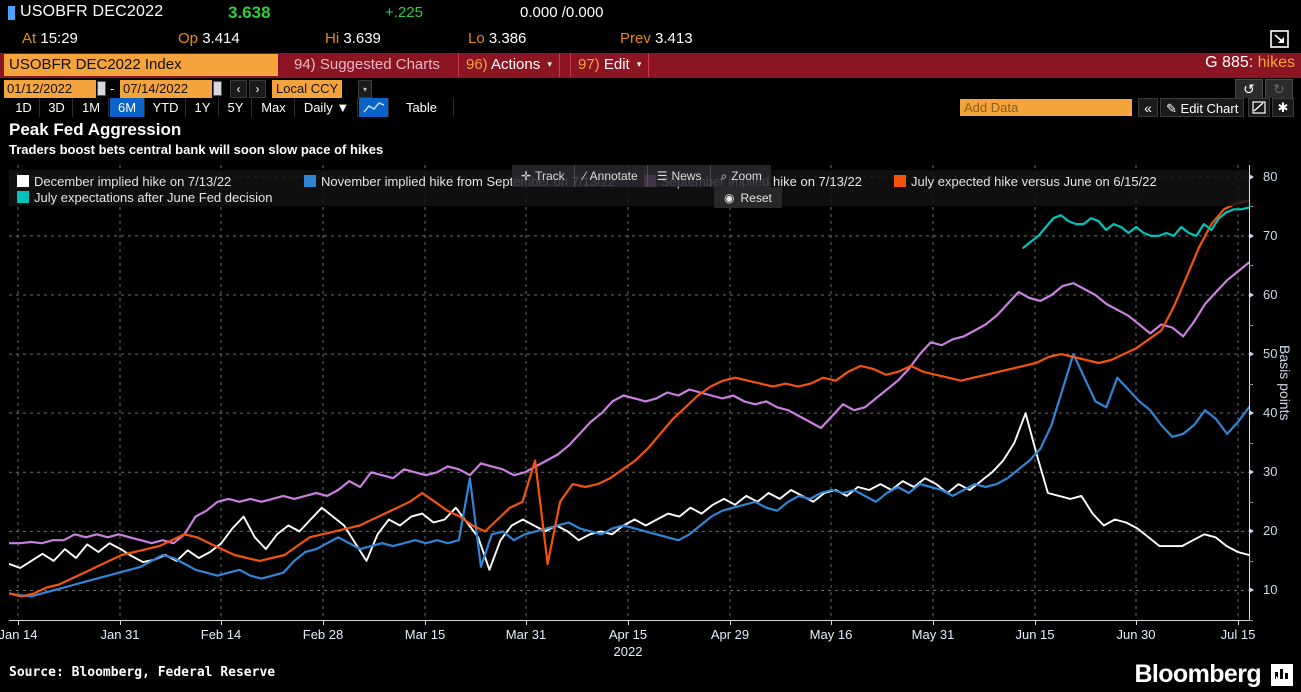 This screenshot has height=692, width=1301. Describe the element at coordinates (1280, 39) in the screenshot. I see `expand-icon` at that location.